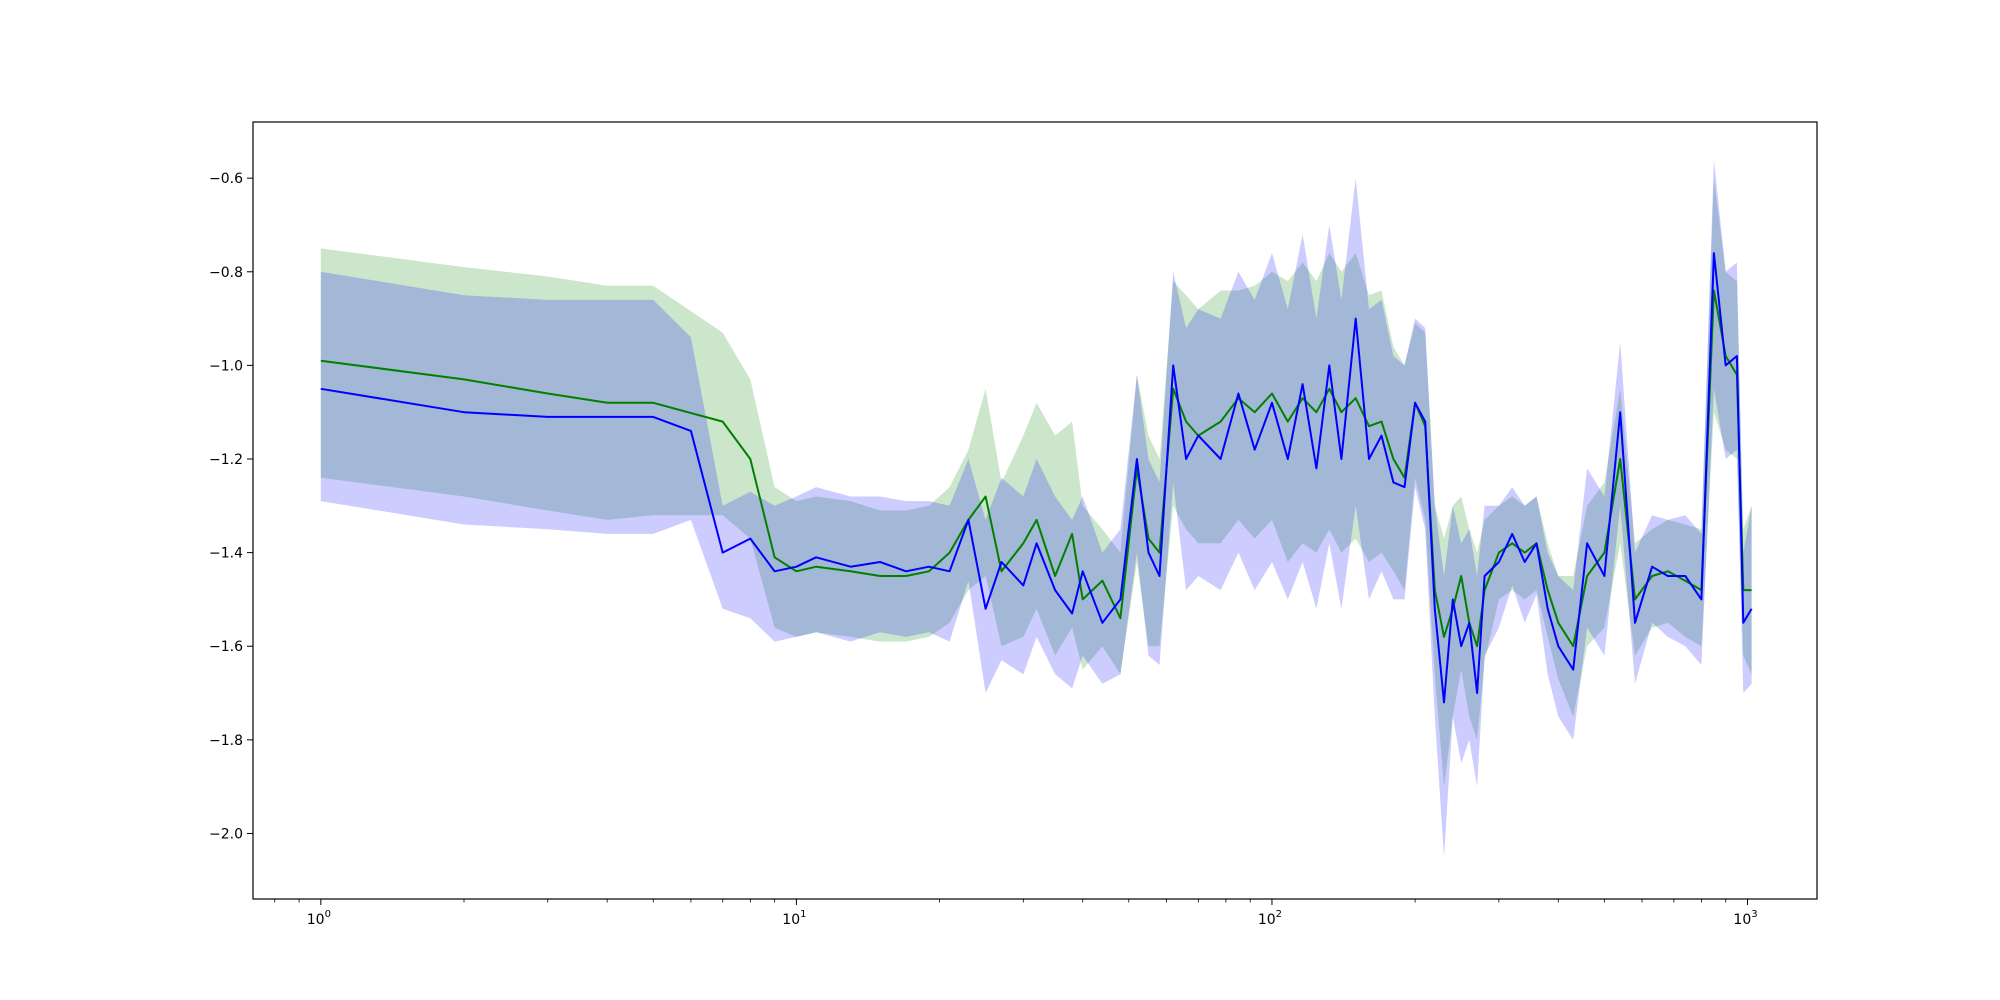  Describe the element at coordinates (231, 506) in the screenshot. I see `y-axis: −0.6 −0.8 −1.0 −1.2 −1.4 −1.6 −1.8 −2.0` at that location.